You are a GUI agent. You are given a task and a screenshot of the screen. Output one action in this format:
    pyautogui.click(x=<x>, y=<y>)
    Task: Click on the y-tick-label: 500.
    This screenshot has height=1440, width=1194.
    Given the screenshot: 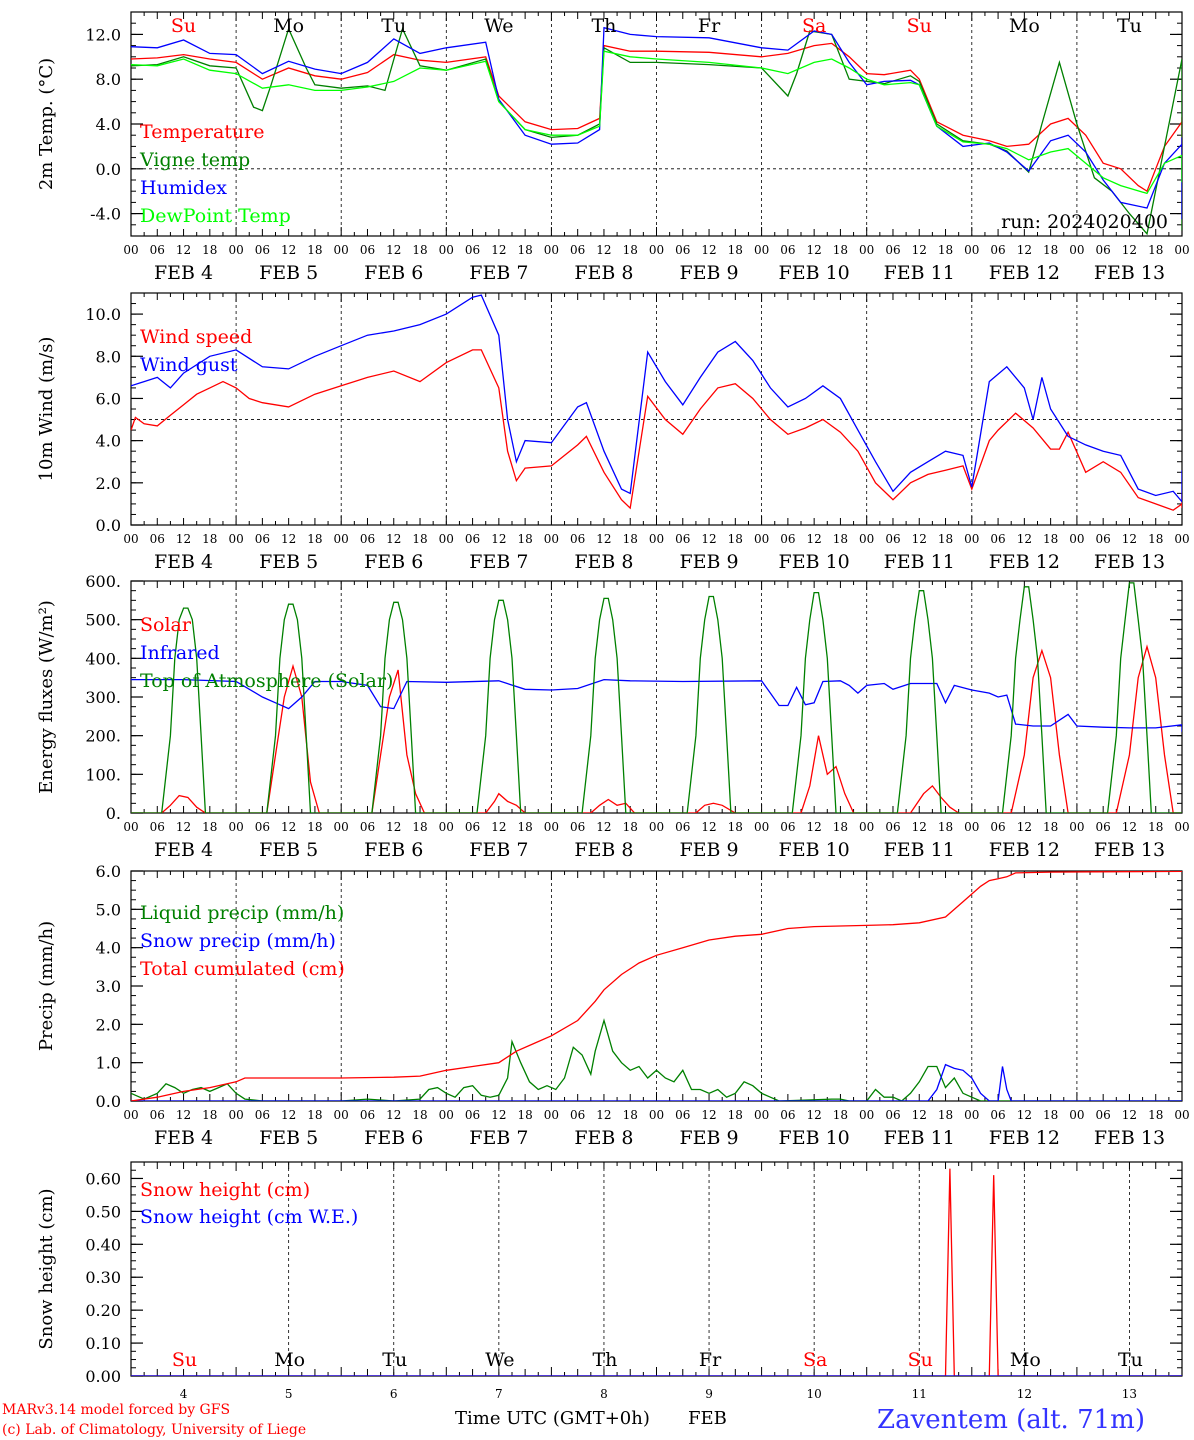 What is the action you would take?
    pyautogui.click(x=103, y=620)
    